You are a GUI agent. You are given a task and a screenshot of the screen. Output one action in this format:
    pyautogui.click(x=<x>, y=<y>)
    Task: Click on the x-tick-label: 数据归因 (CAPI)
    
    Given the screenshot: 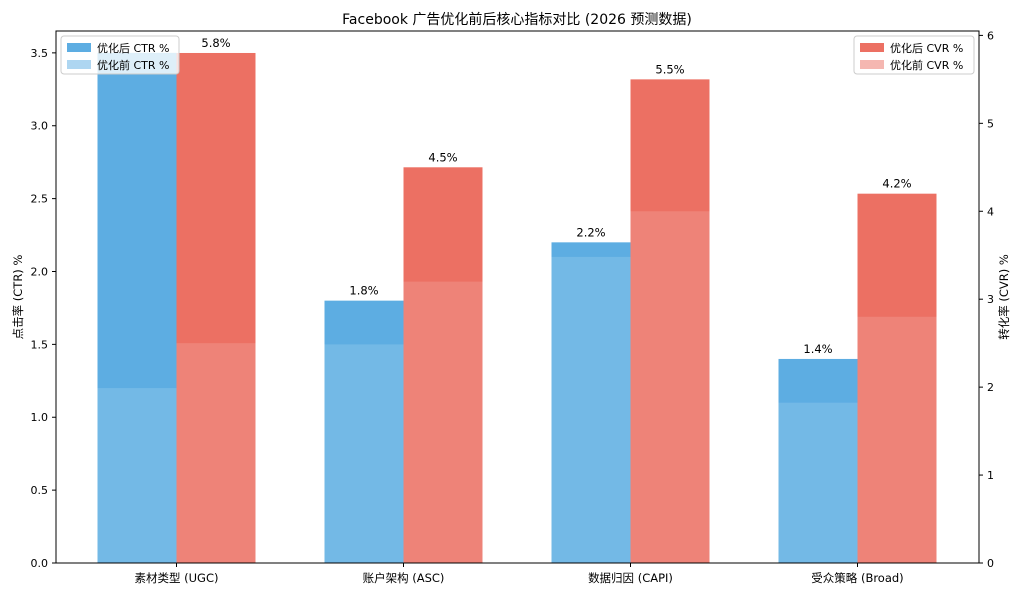 What is the action you would take?
    pyautogui.click(x=630, y=578)
    